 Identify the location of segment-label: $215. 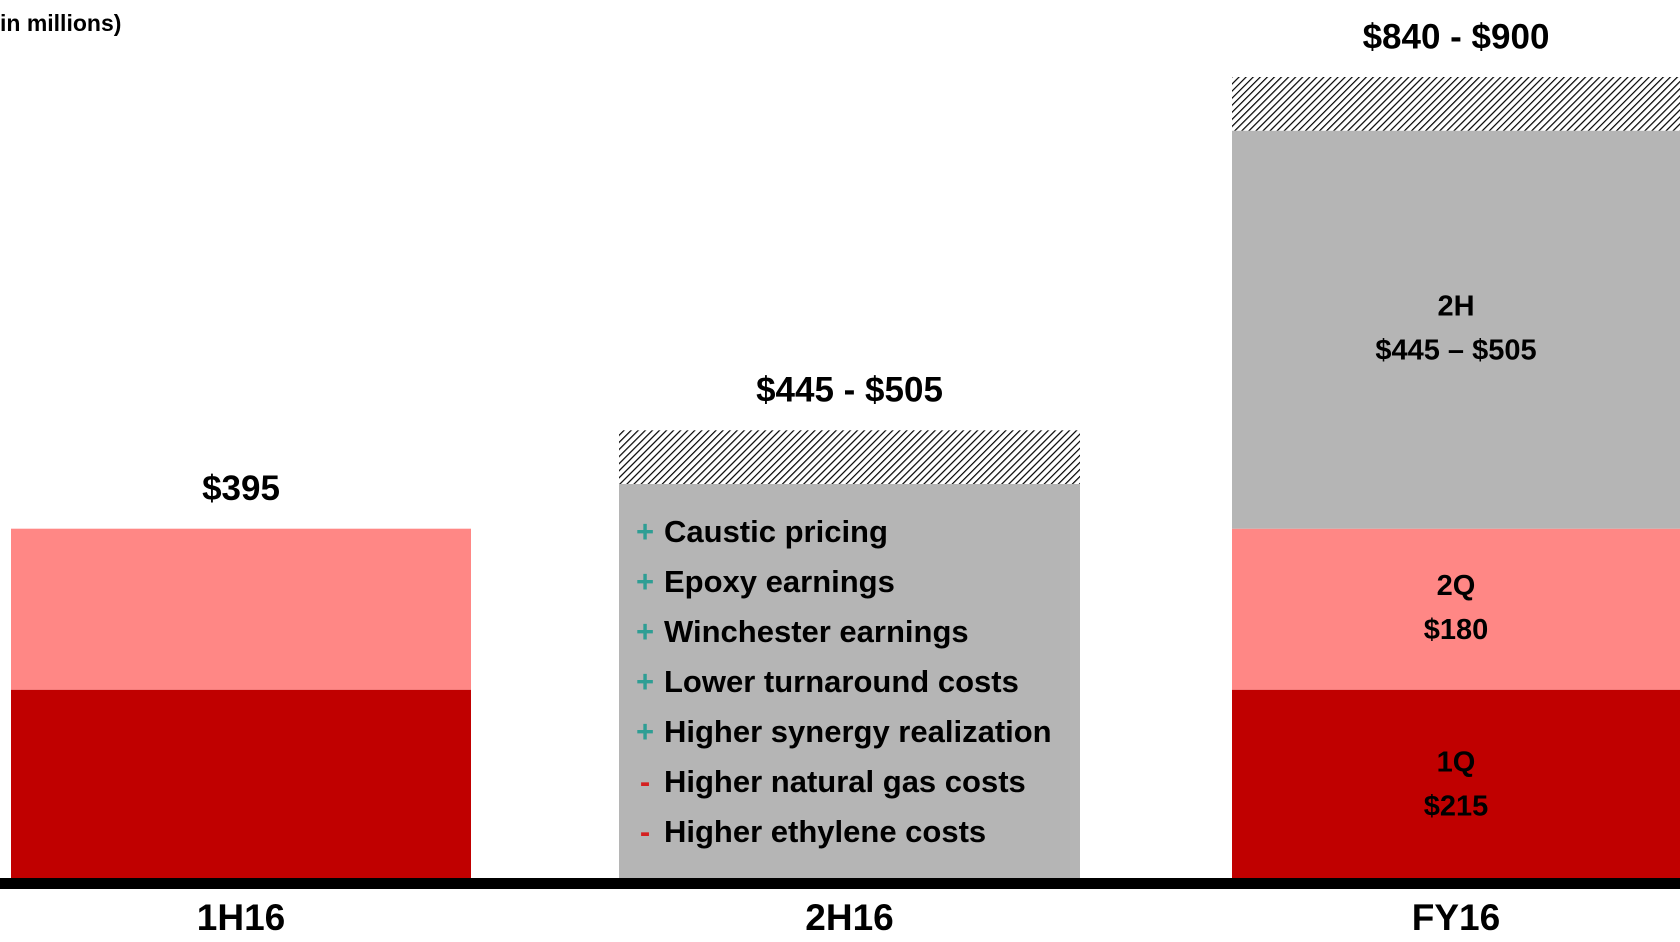
(1456, 807).